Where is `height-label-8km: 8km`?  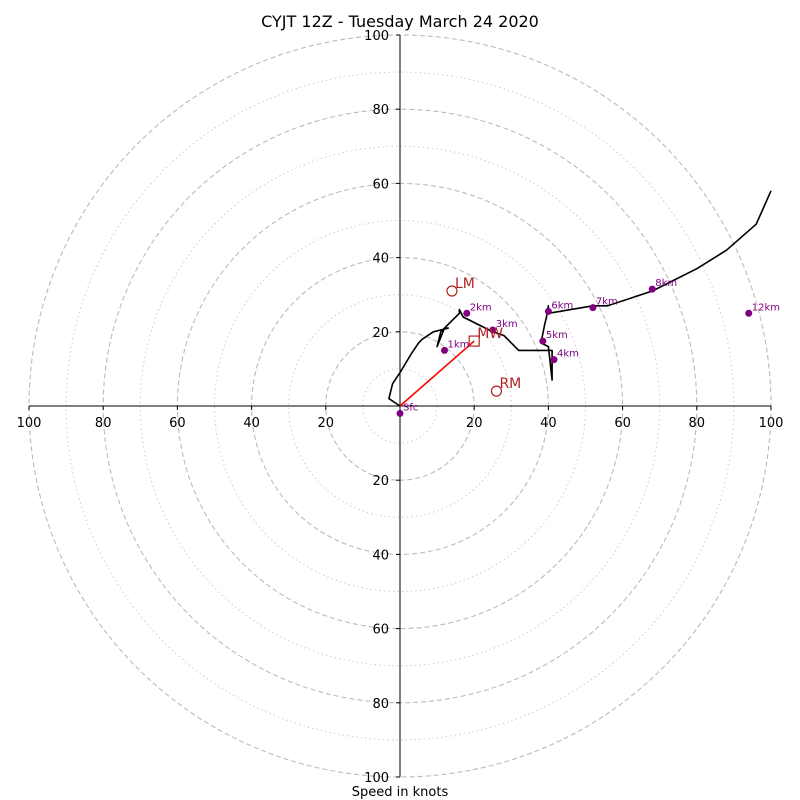
height-label-8km: 8km is located at coordinates (666, 283).